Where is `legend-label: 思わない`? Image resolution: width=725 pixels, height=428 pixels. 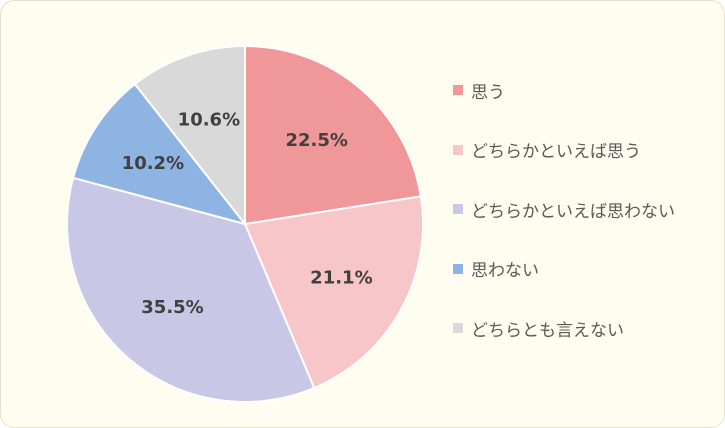 legend-label: 思わない is located at coordinates (505, 271).